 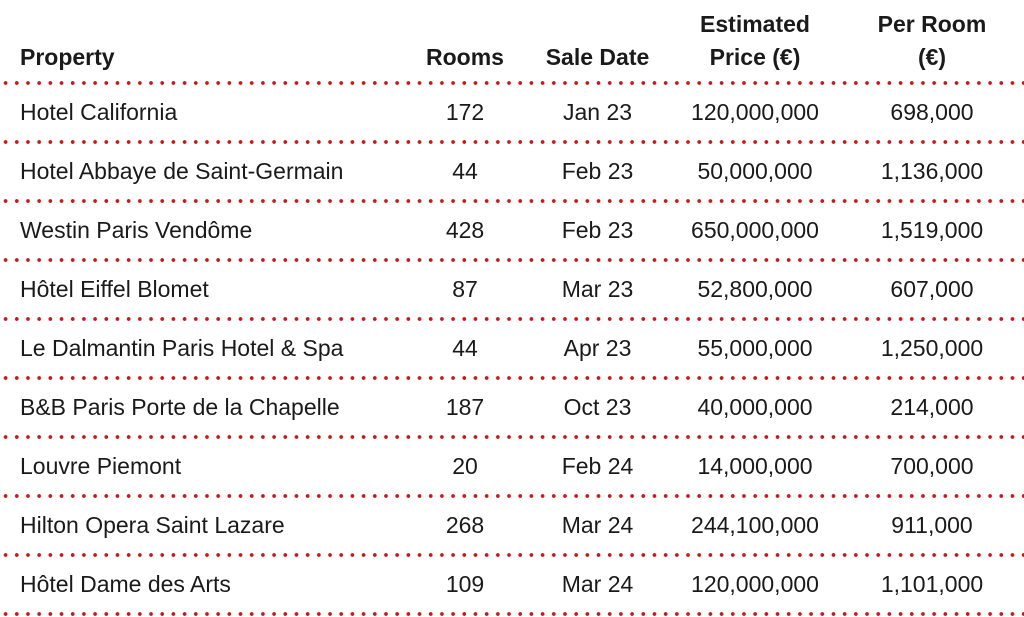 I want to click on cell-rooms: 172, so click(x=465, y=112).